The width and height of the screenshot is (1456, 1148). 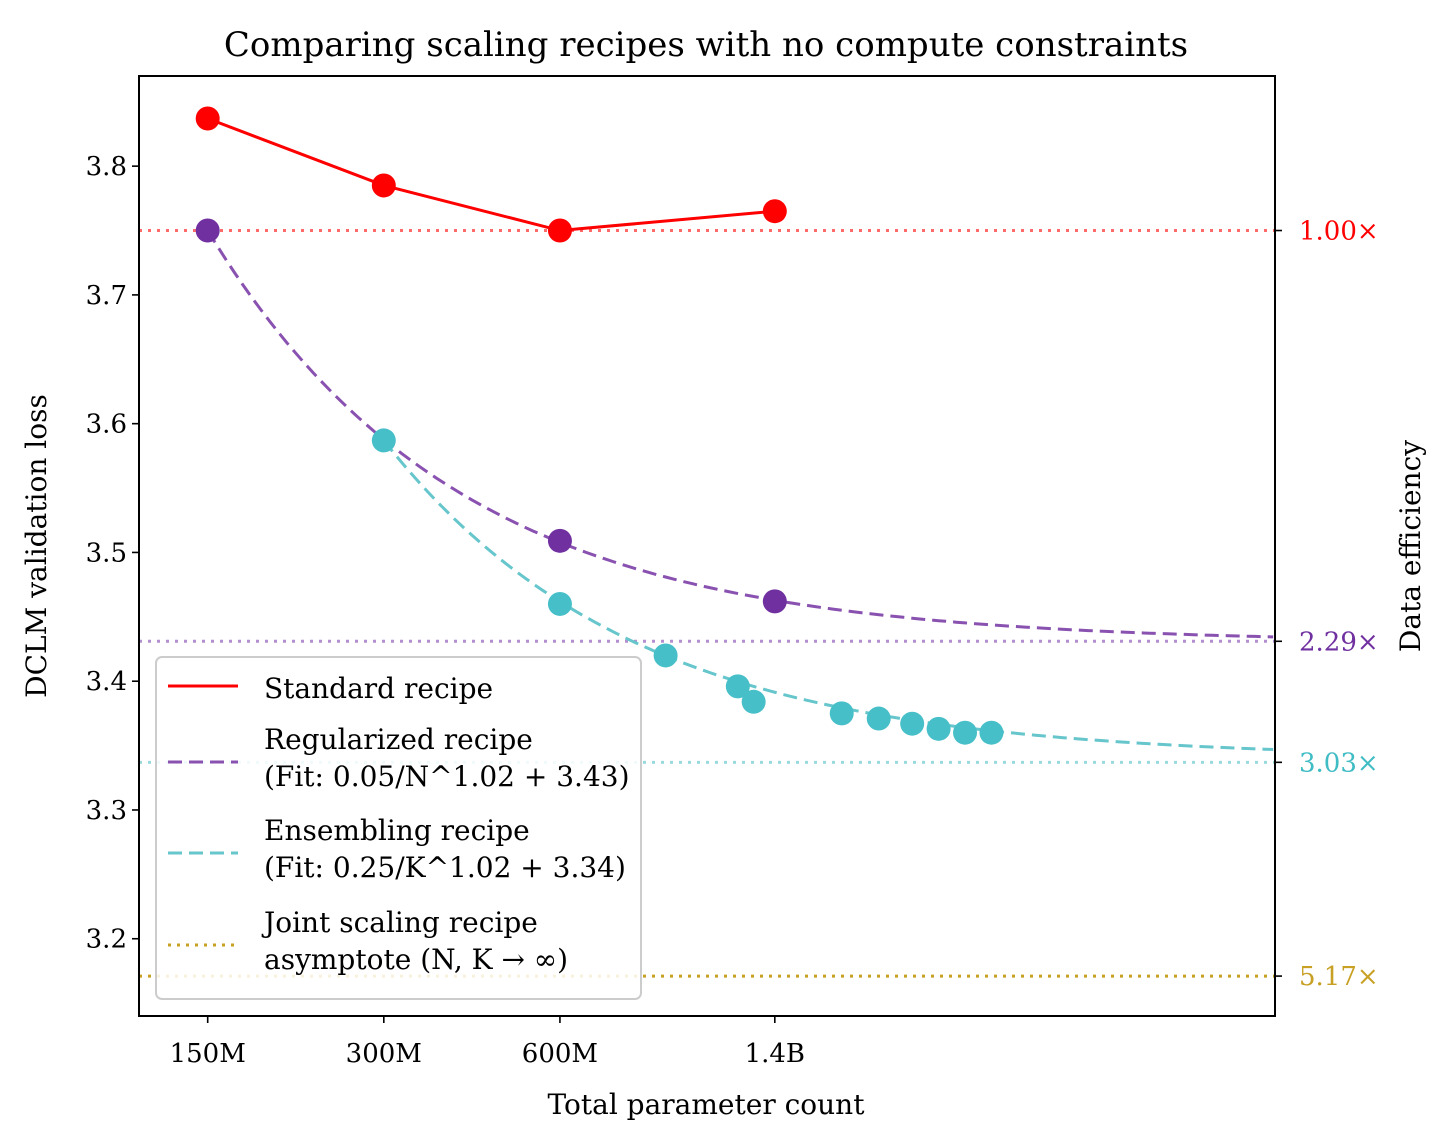 What do you see at coordinates (416, 959) in the screenshot?
I see `legend-label-4-sub: asymptote (N, K → ∞)` at bounding box center [416, 959].